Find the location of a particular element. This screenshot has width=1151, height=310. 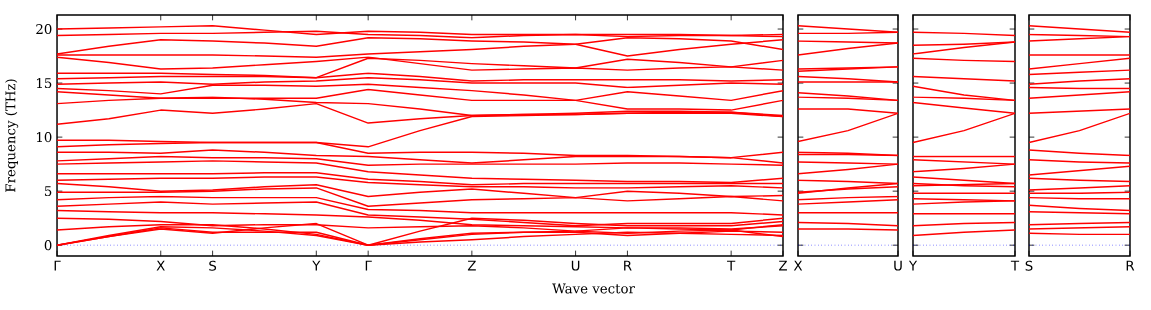

y-tick-label: 0 is located at coordinates (48, 245).